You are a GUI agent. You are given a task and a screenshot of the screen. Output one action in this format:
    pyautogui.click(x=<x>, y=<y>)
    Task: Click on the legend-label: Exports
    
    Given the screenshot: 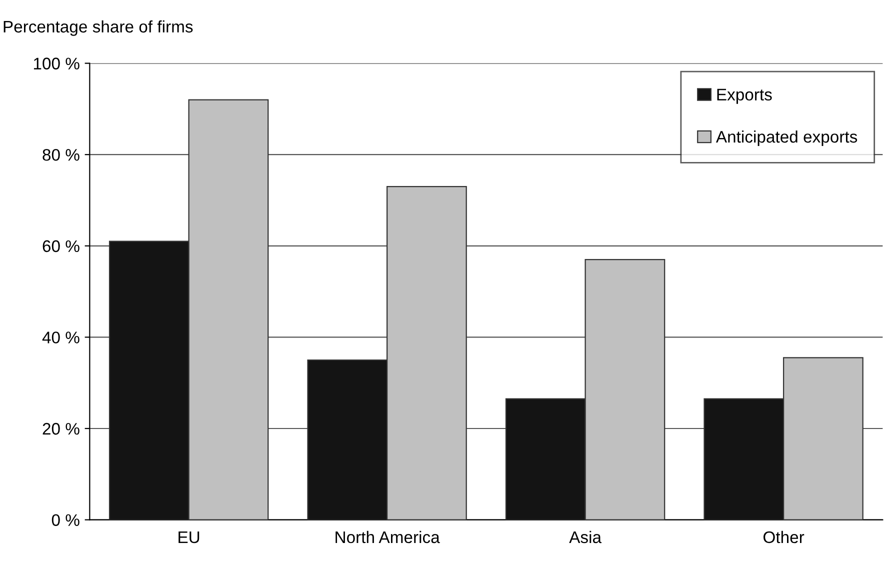 What is the action you would take?
    pyautogui.click(x=744, y=96)
    